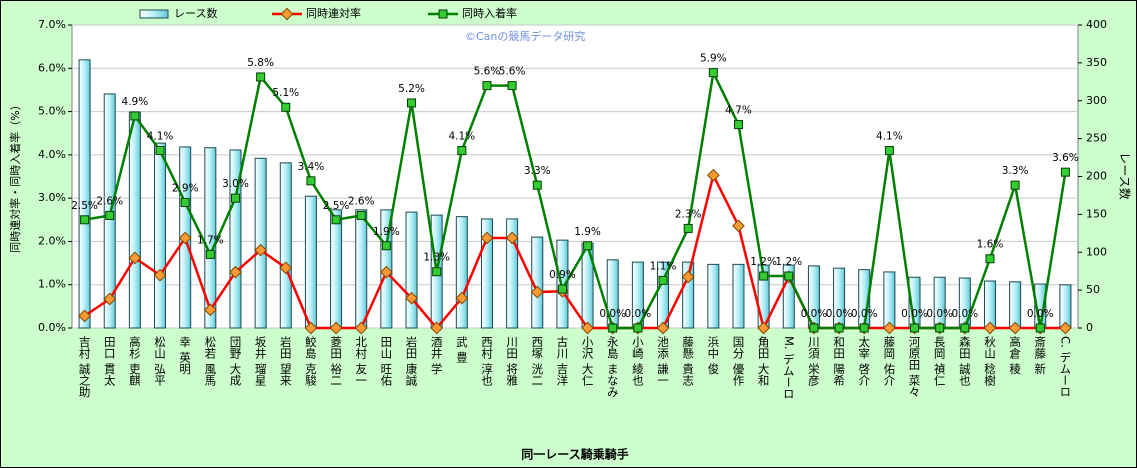 This screenshot has width=1137, height=468. What do you see at coordinates (437, 355) in the screenshot?
I see `x-tick-label: 酒井 学` at bounding box center [437, 355].